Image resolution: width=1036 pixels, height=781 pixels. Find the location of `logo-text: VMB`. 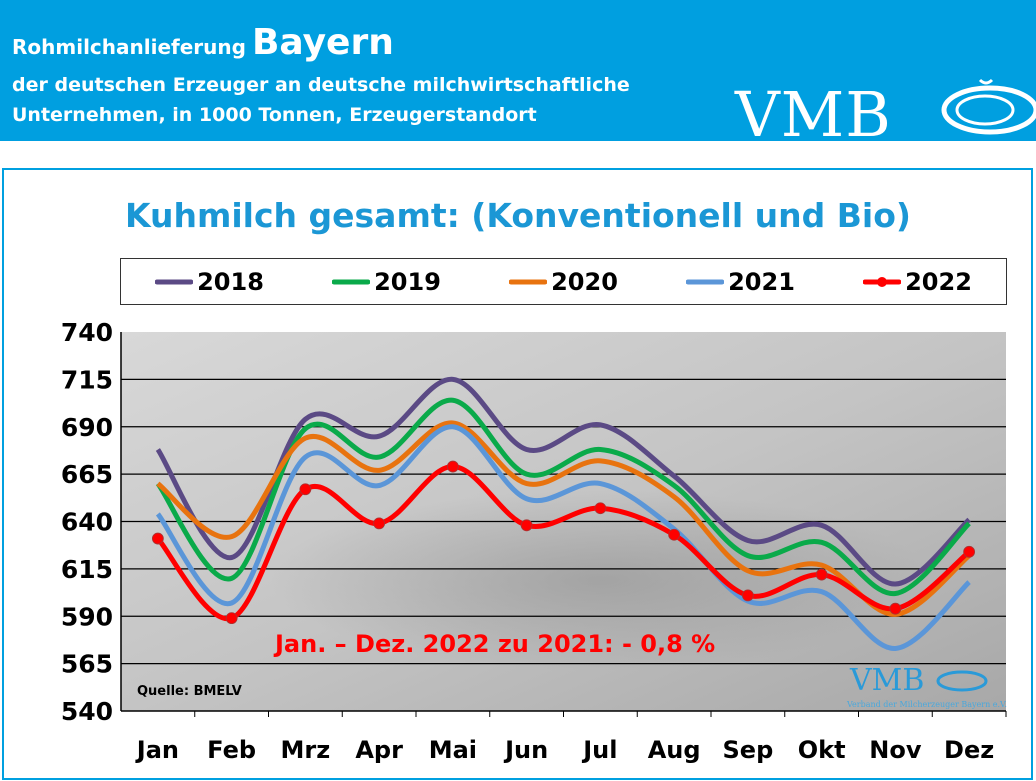

logo-text: VMB is located at coordinates (813, 114).